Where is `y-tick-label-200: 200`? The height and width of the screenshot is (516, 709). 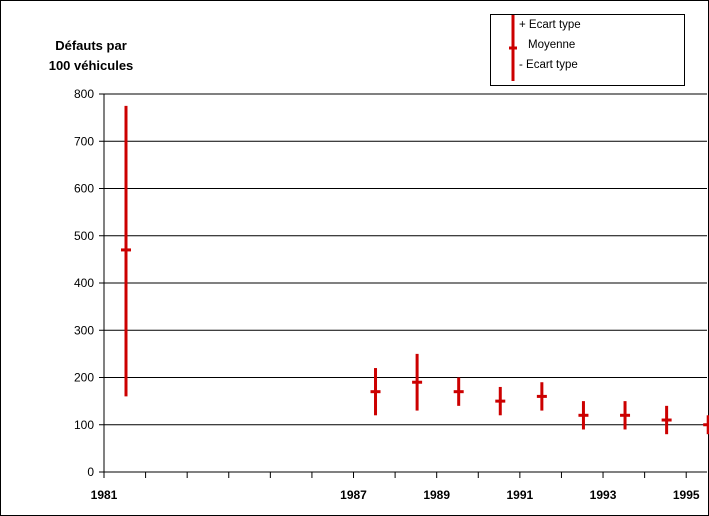 y-tick-label-200: 200 is located at coordinates (84, 378).